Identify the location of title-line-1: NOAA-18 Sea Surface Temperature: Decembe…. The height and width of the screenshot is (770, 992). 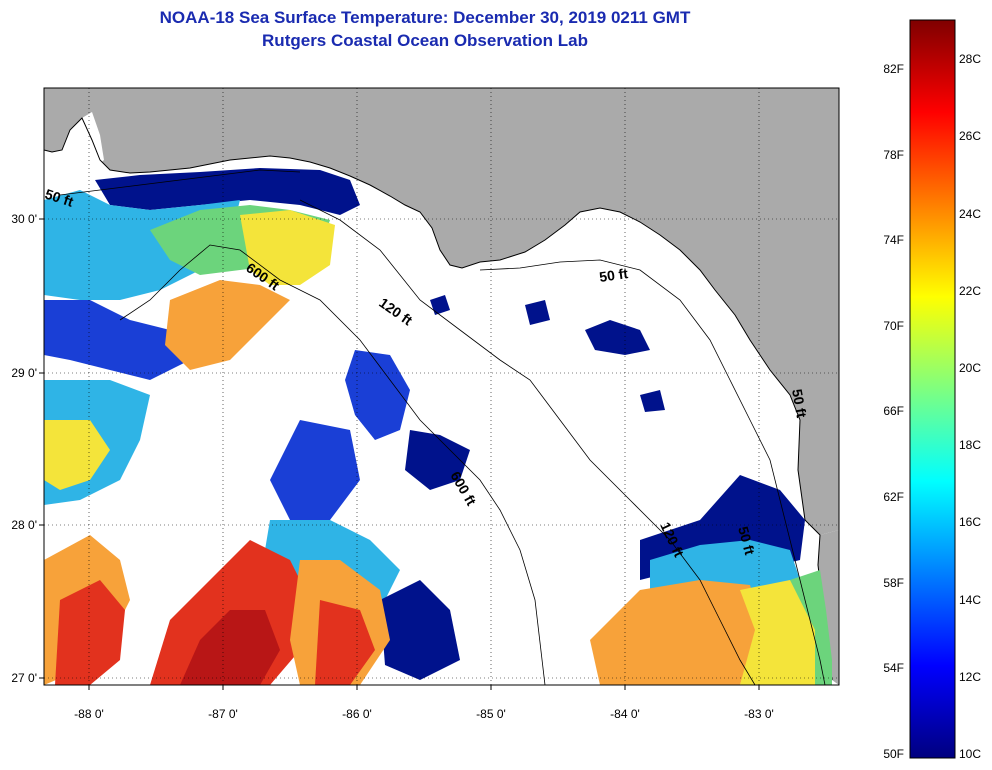
(425, 17).